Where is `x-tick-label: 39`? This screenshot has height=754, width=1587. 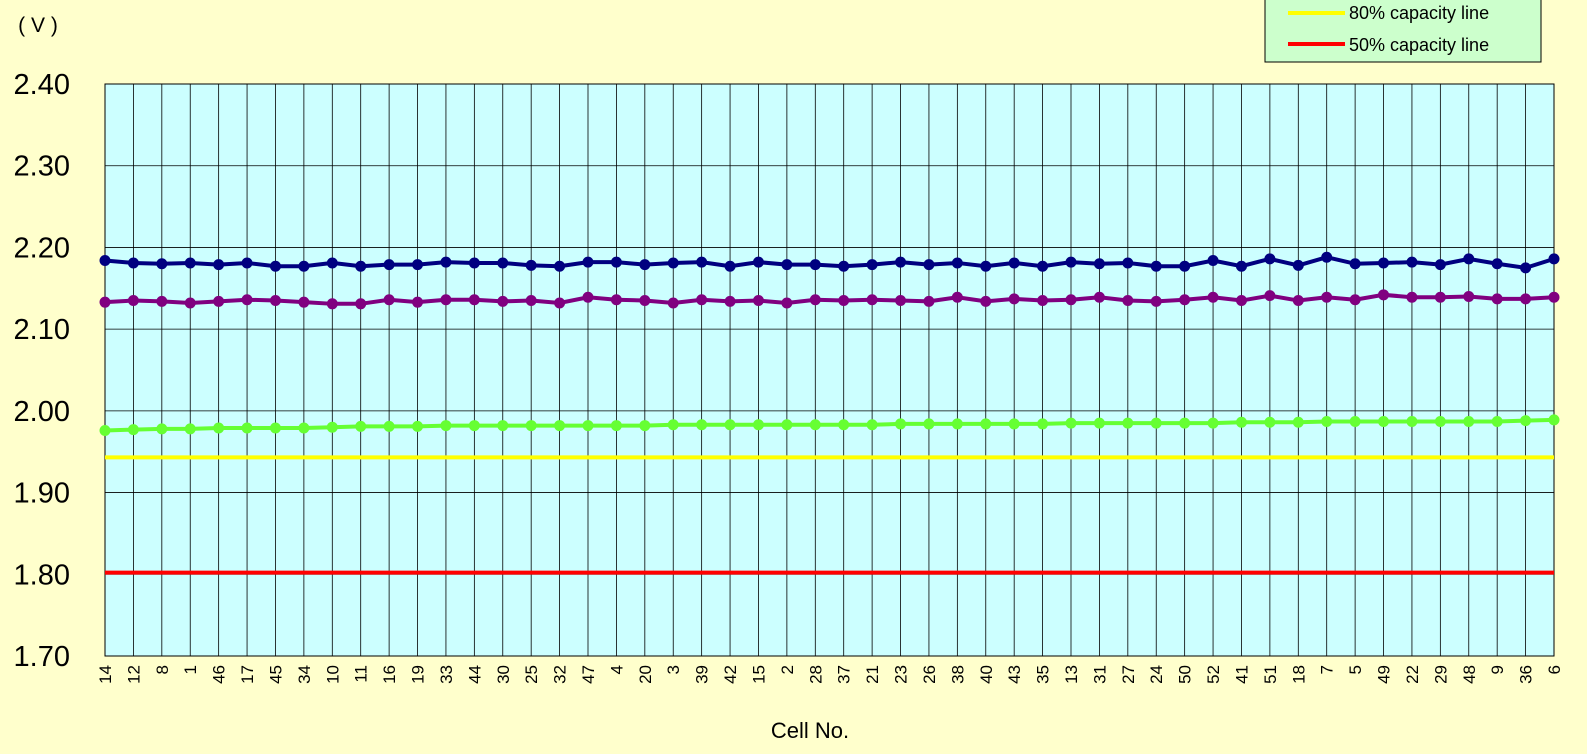 x-tick-label: 39 is located at coordinates (702, 674).